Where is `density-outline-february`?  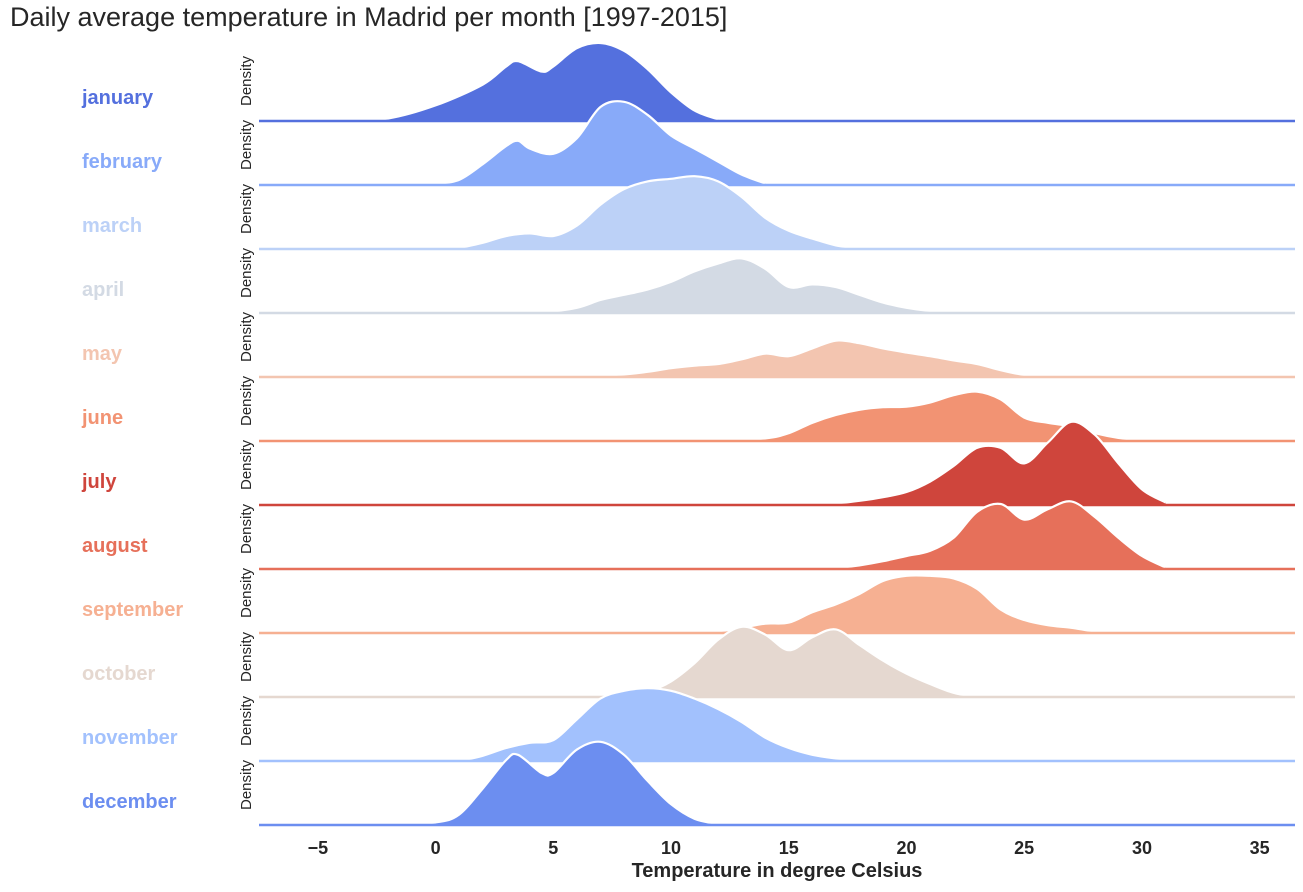 density-outline-february is located at coordinates (600, 143).